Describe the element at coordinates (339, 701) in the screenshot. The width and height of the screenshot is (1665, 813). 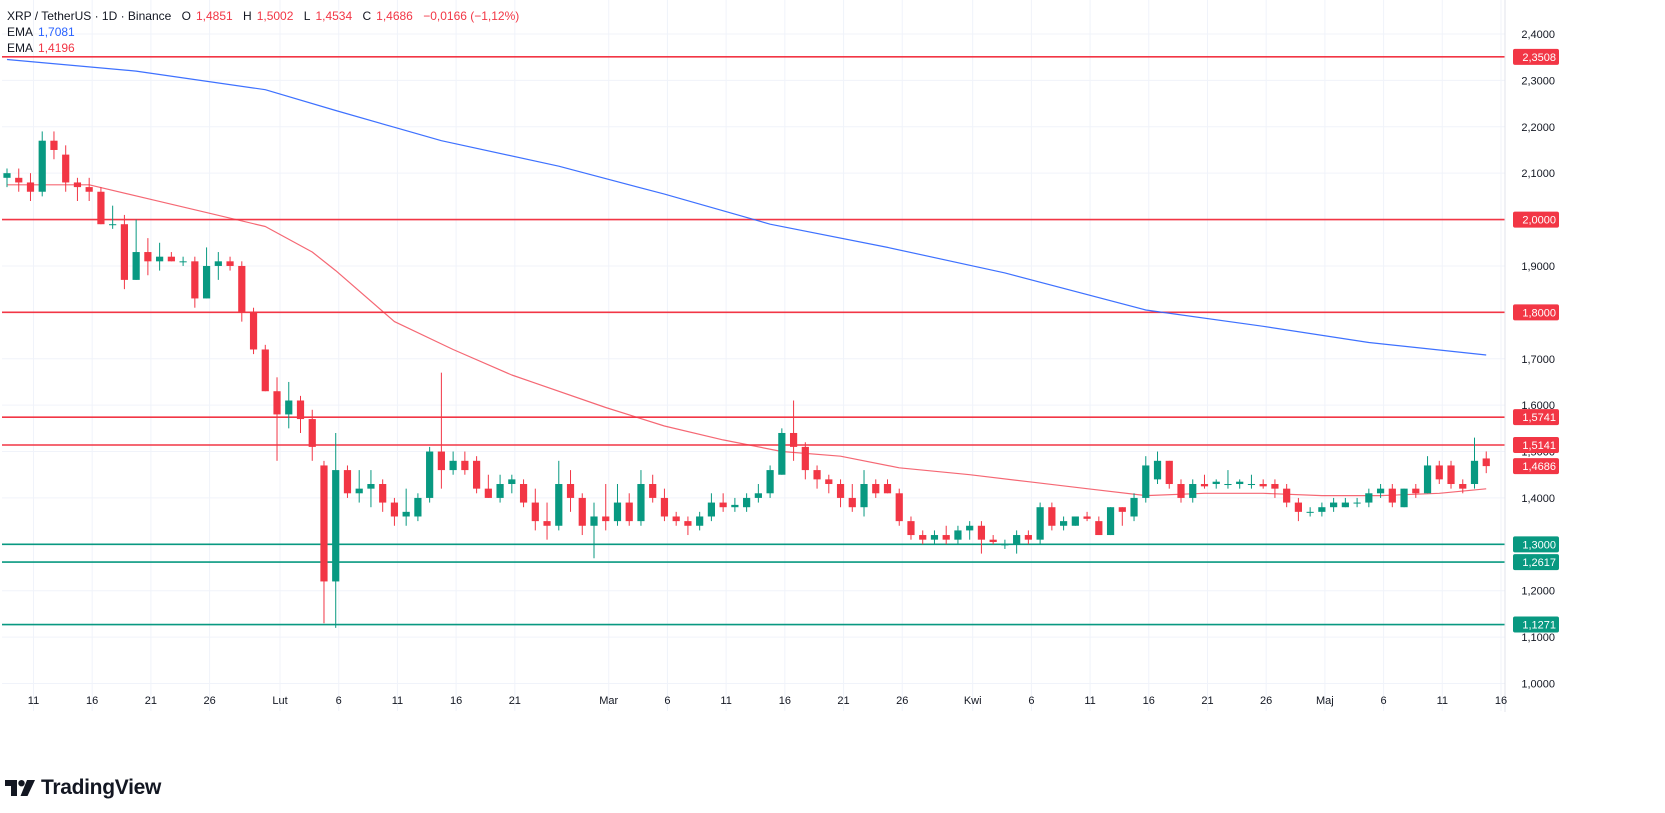
I see `time-tick-label: 6` at that location.